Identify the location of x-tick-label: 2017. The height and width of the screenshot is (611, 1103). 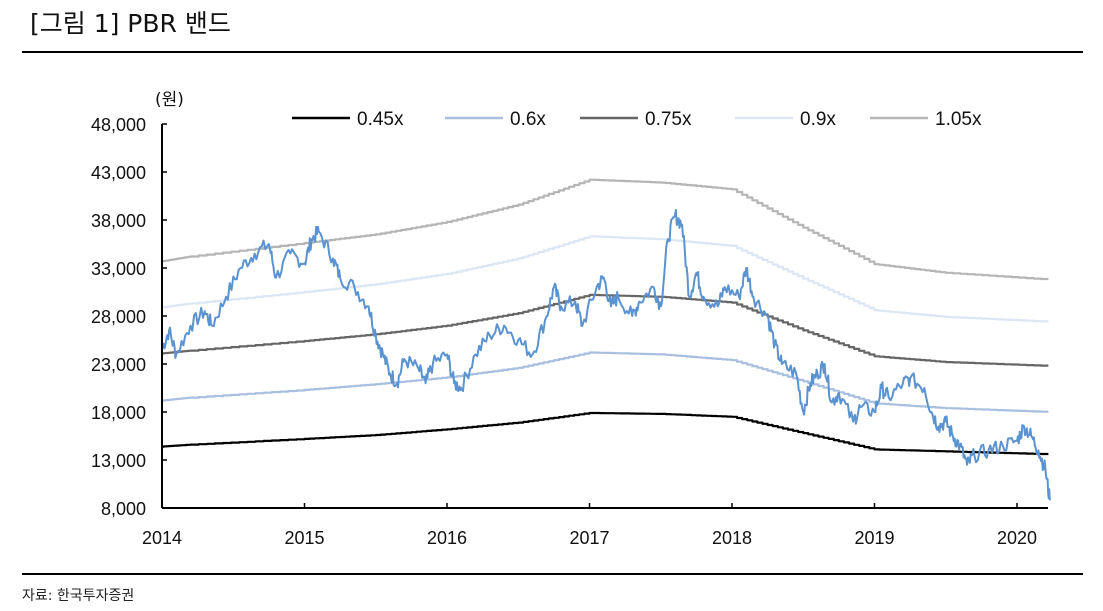
(589, 538).